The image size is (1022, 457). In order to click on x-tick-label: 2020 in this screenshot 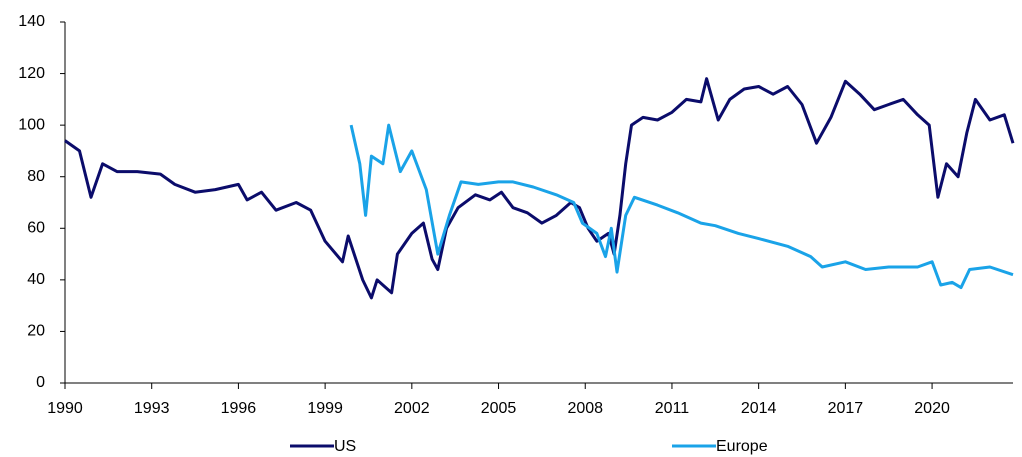, I will do `click(932, 408)`.